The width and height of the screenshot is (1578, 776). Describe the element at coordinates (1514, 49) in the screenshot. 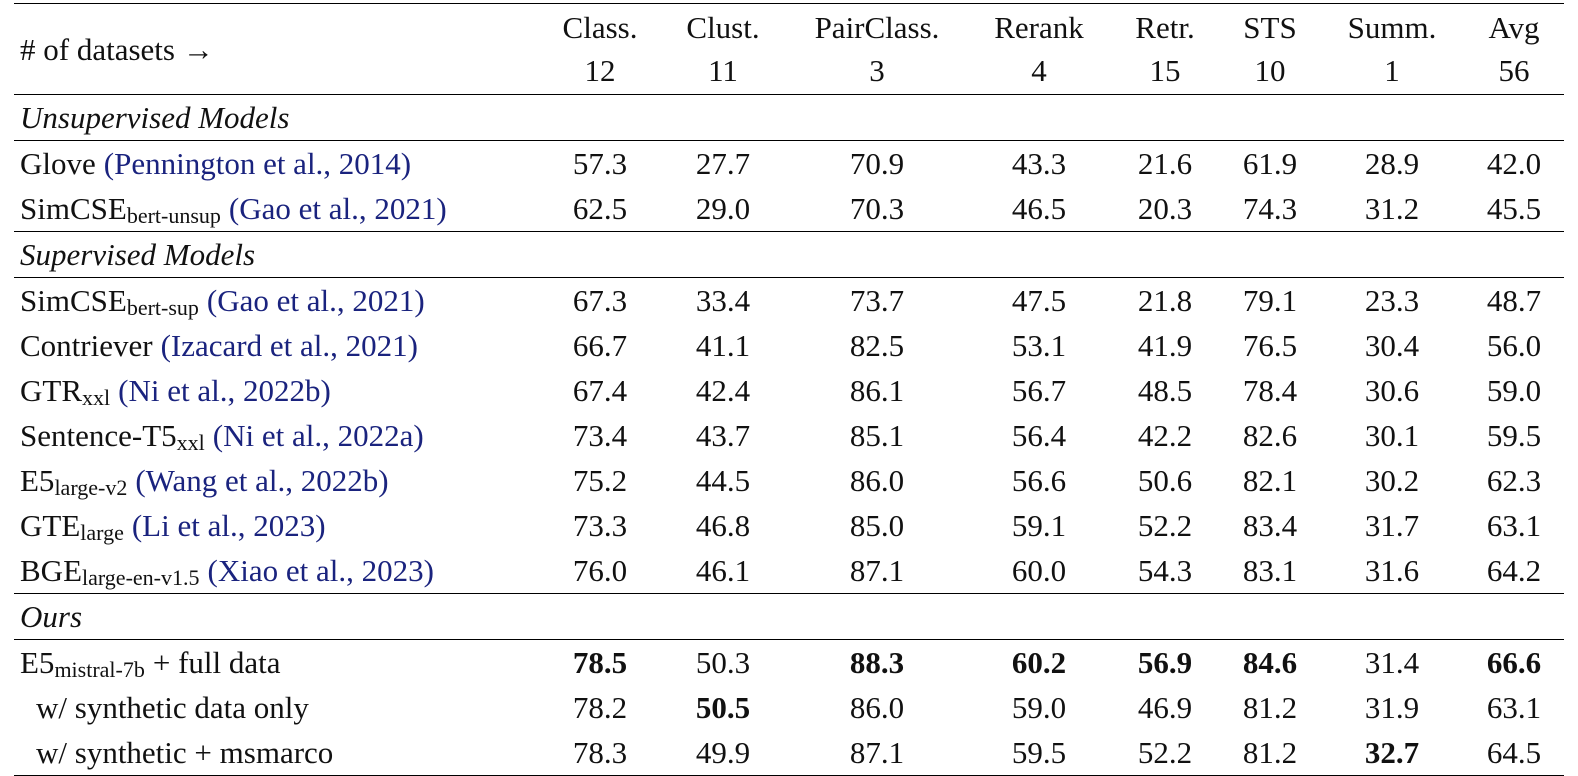

I see `column-header: Avg 56` at that location.